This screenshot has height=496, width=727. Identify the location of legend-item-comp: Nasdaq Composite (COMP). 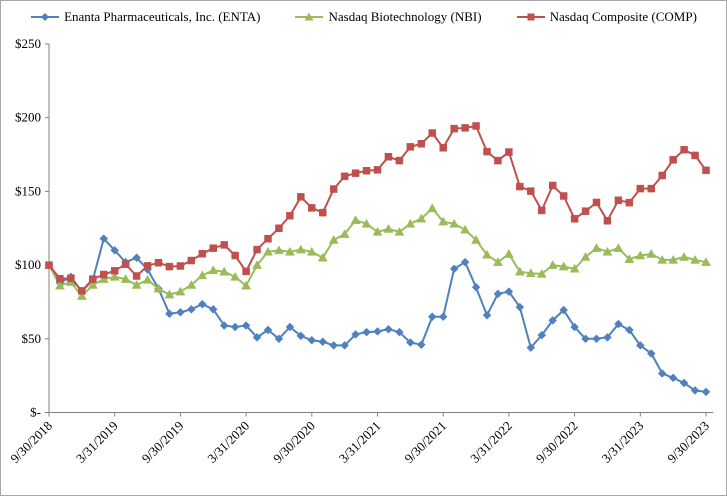
(606, 17).